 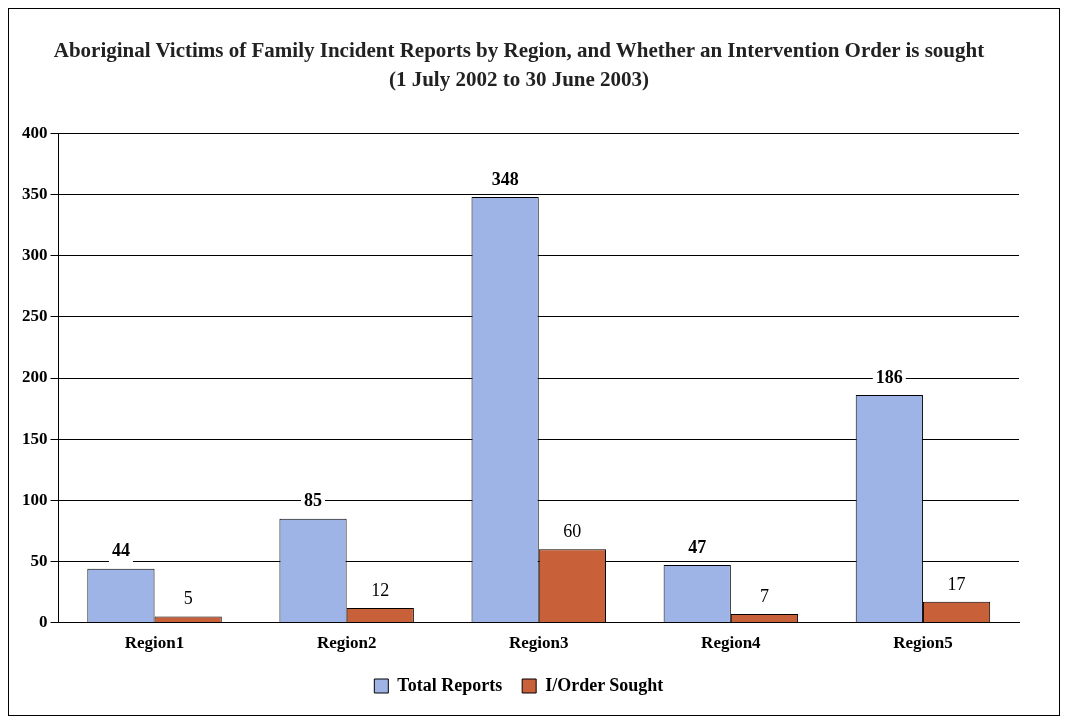 I want to click on x-tick-label: Region1, so click(x=154, y=643).